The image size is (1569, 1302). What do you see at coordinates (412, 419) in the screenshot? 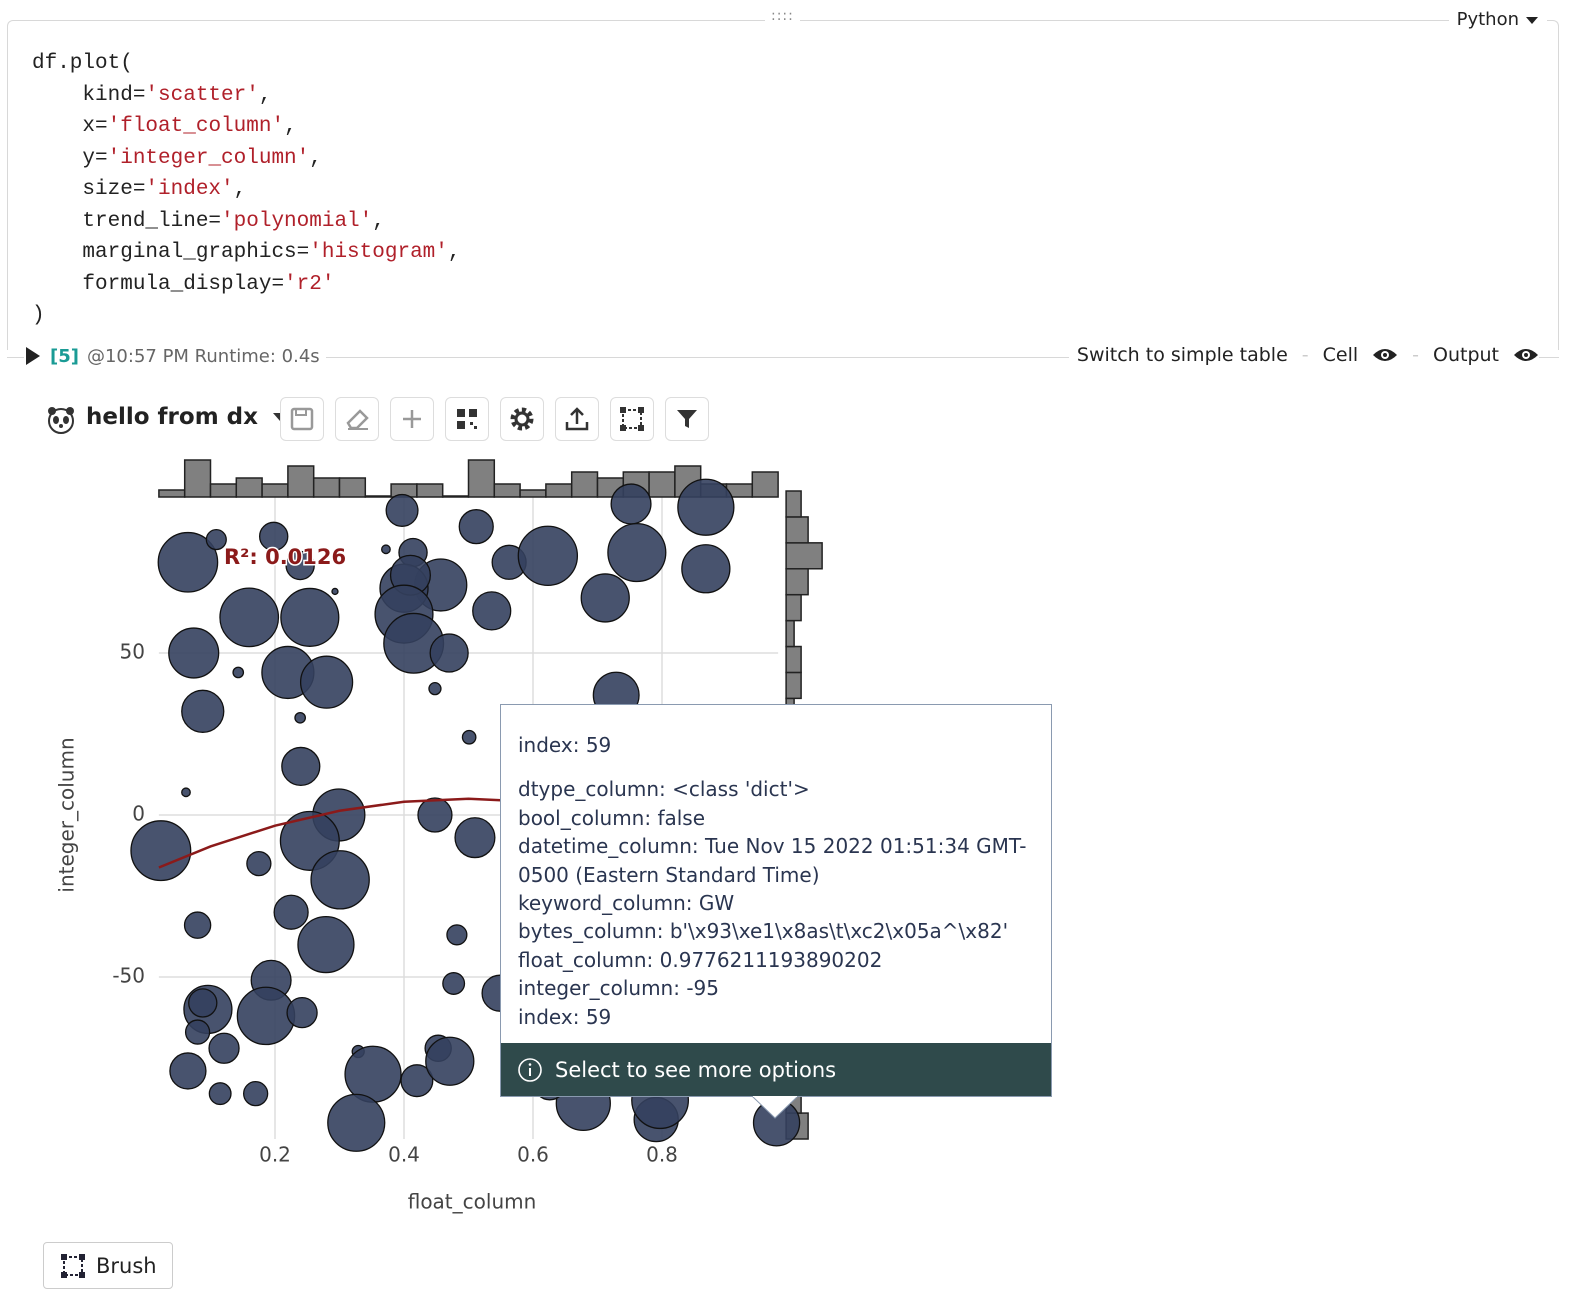
I see `add-button` at bounding box center [412, 419].